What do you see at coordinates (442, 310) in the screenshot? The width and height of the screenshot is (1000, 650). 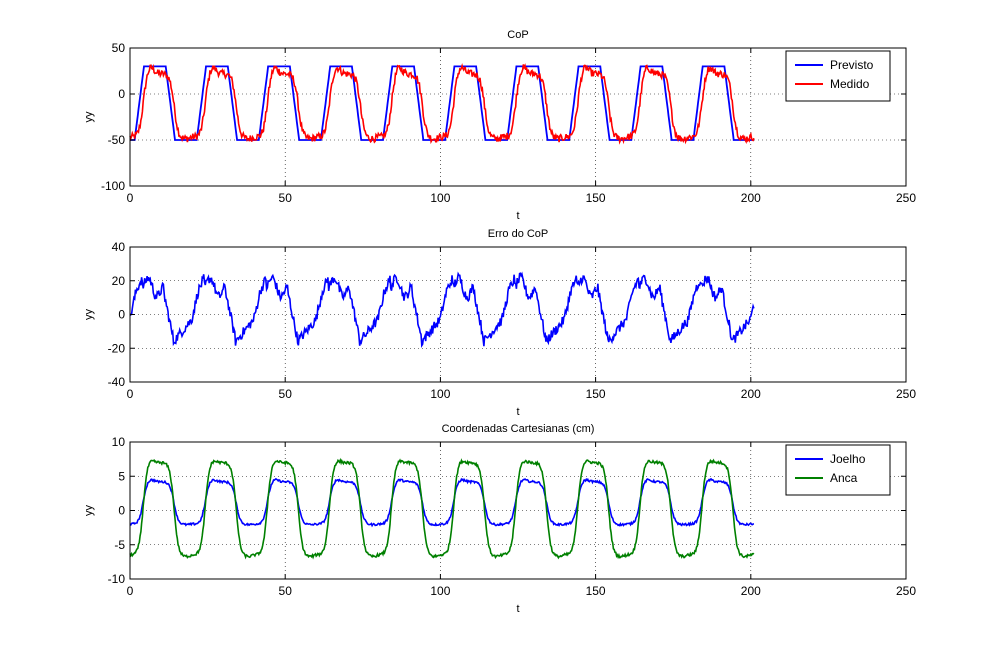 I see `series-line-error` at bounding box center [442, 310].